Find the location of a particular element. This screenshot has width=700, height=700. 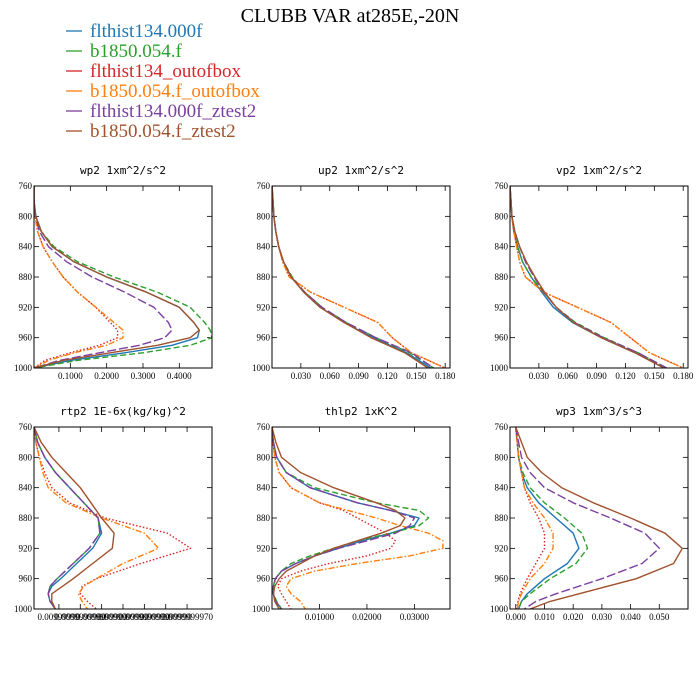

legend-label-2: flthist134_outofbox is located at coordinates (165, 71).